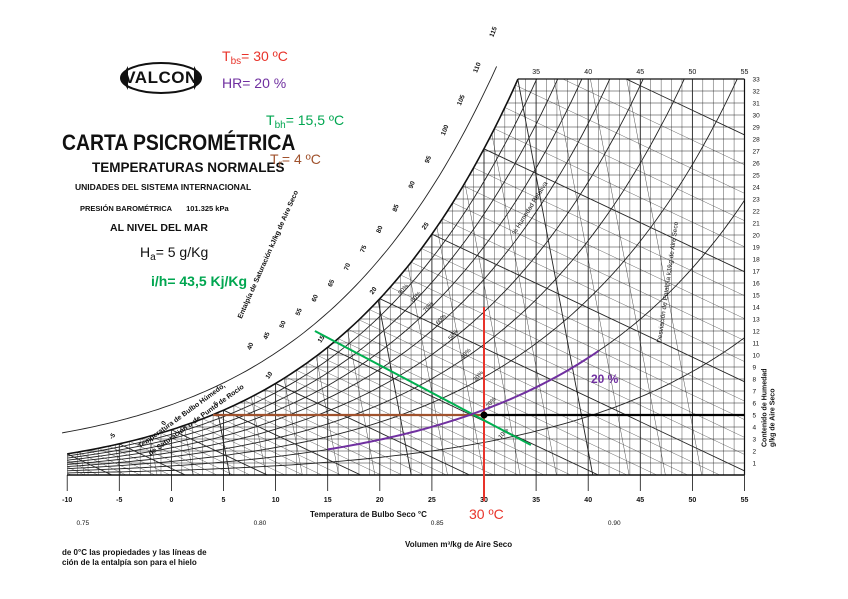  I want to click on y-tick-label: 2, so click(755, 452).